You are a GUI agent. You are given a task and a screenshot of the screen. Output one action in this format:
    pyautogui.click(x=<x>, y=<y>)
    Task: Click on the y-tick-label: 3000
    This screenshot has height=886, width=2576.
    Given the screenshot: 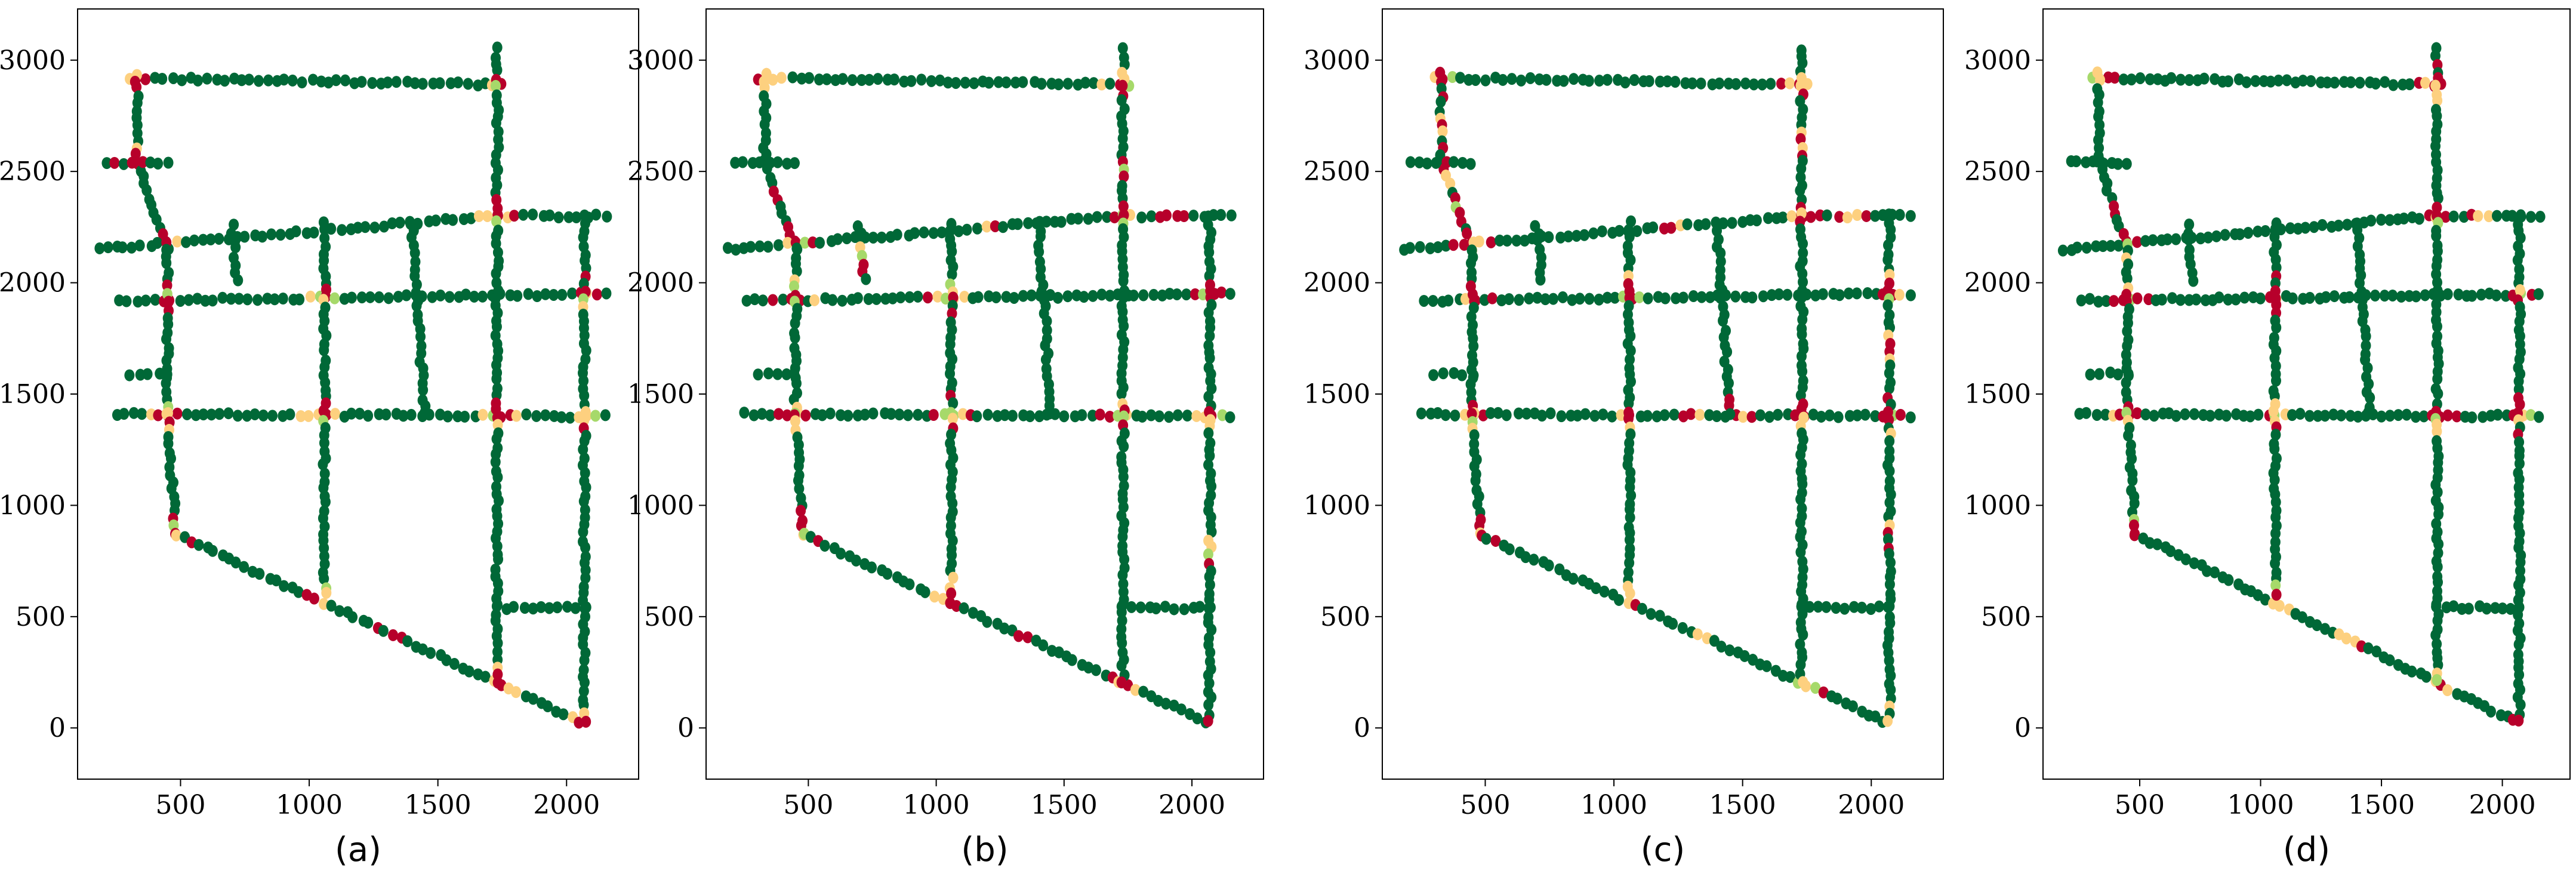 What is the action you would take?
    pyautogui.click(x=1337, y=60)
    